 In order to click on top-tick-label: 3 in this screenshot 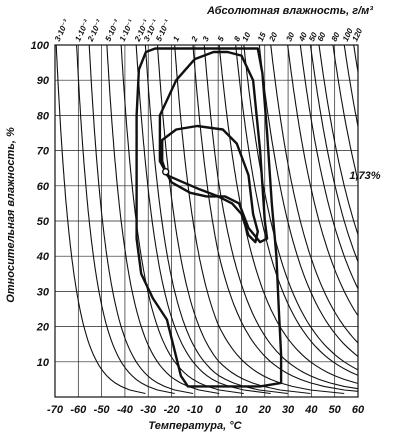, I will do `click(206, 39)`.